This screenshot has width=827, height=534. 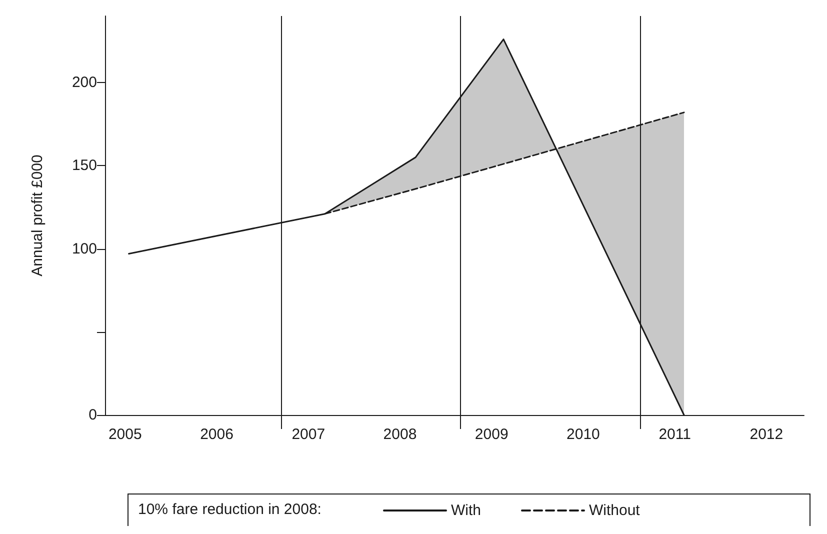 I want to click on x-tick-label: 2010, so click(x=583, y=434).